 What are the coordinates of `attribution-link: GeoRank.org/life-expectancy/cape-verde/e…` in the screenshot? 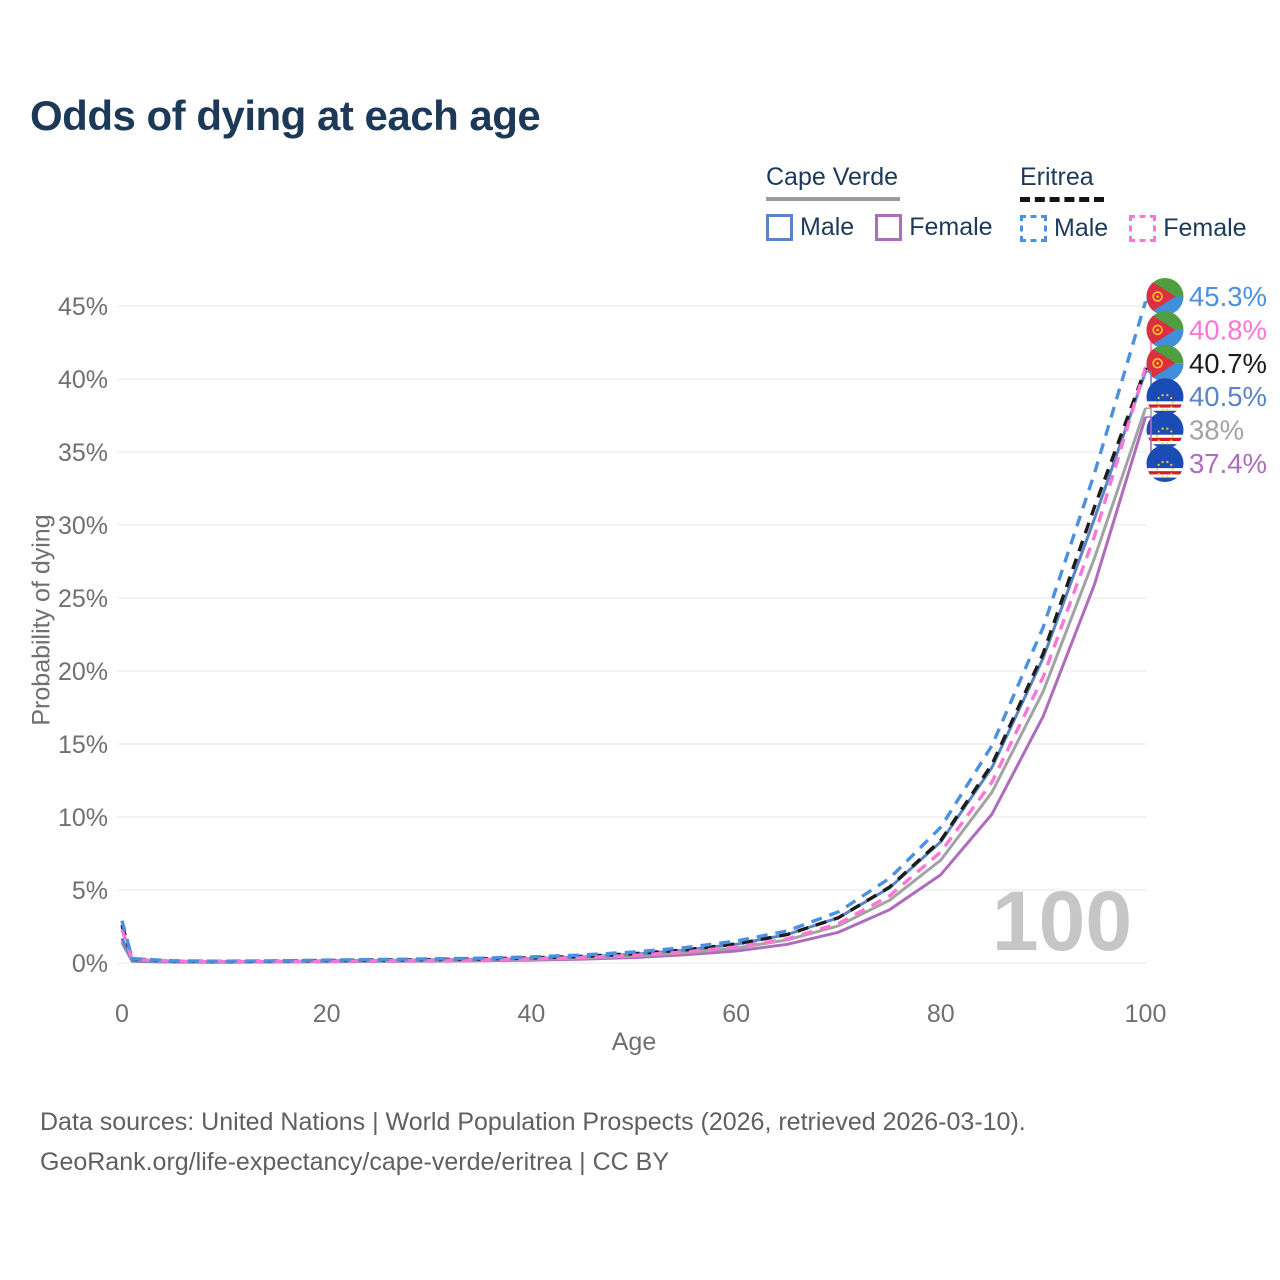 It's located at (355, 1162).